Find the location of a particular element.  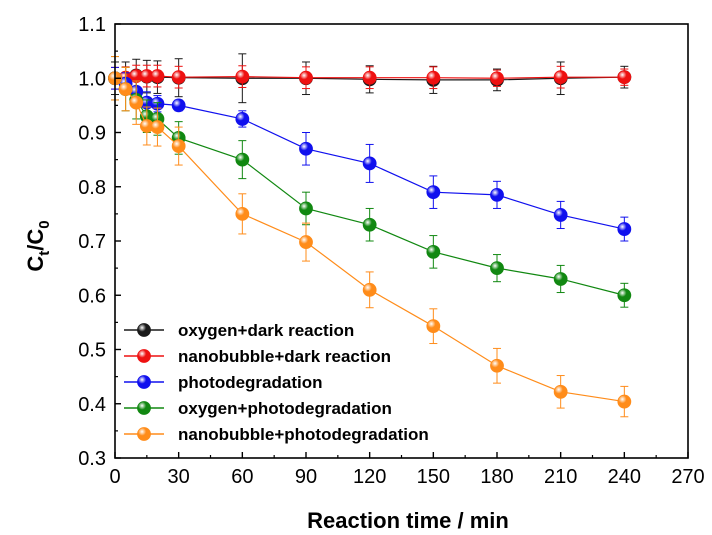

y-tick-label: 0.6 is located at coordinates (92, 296).